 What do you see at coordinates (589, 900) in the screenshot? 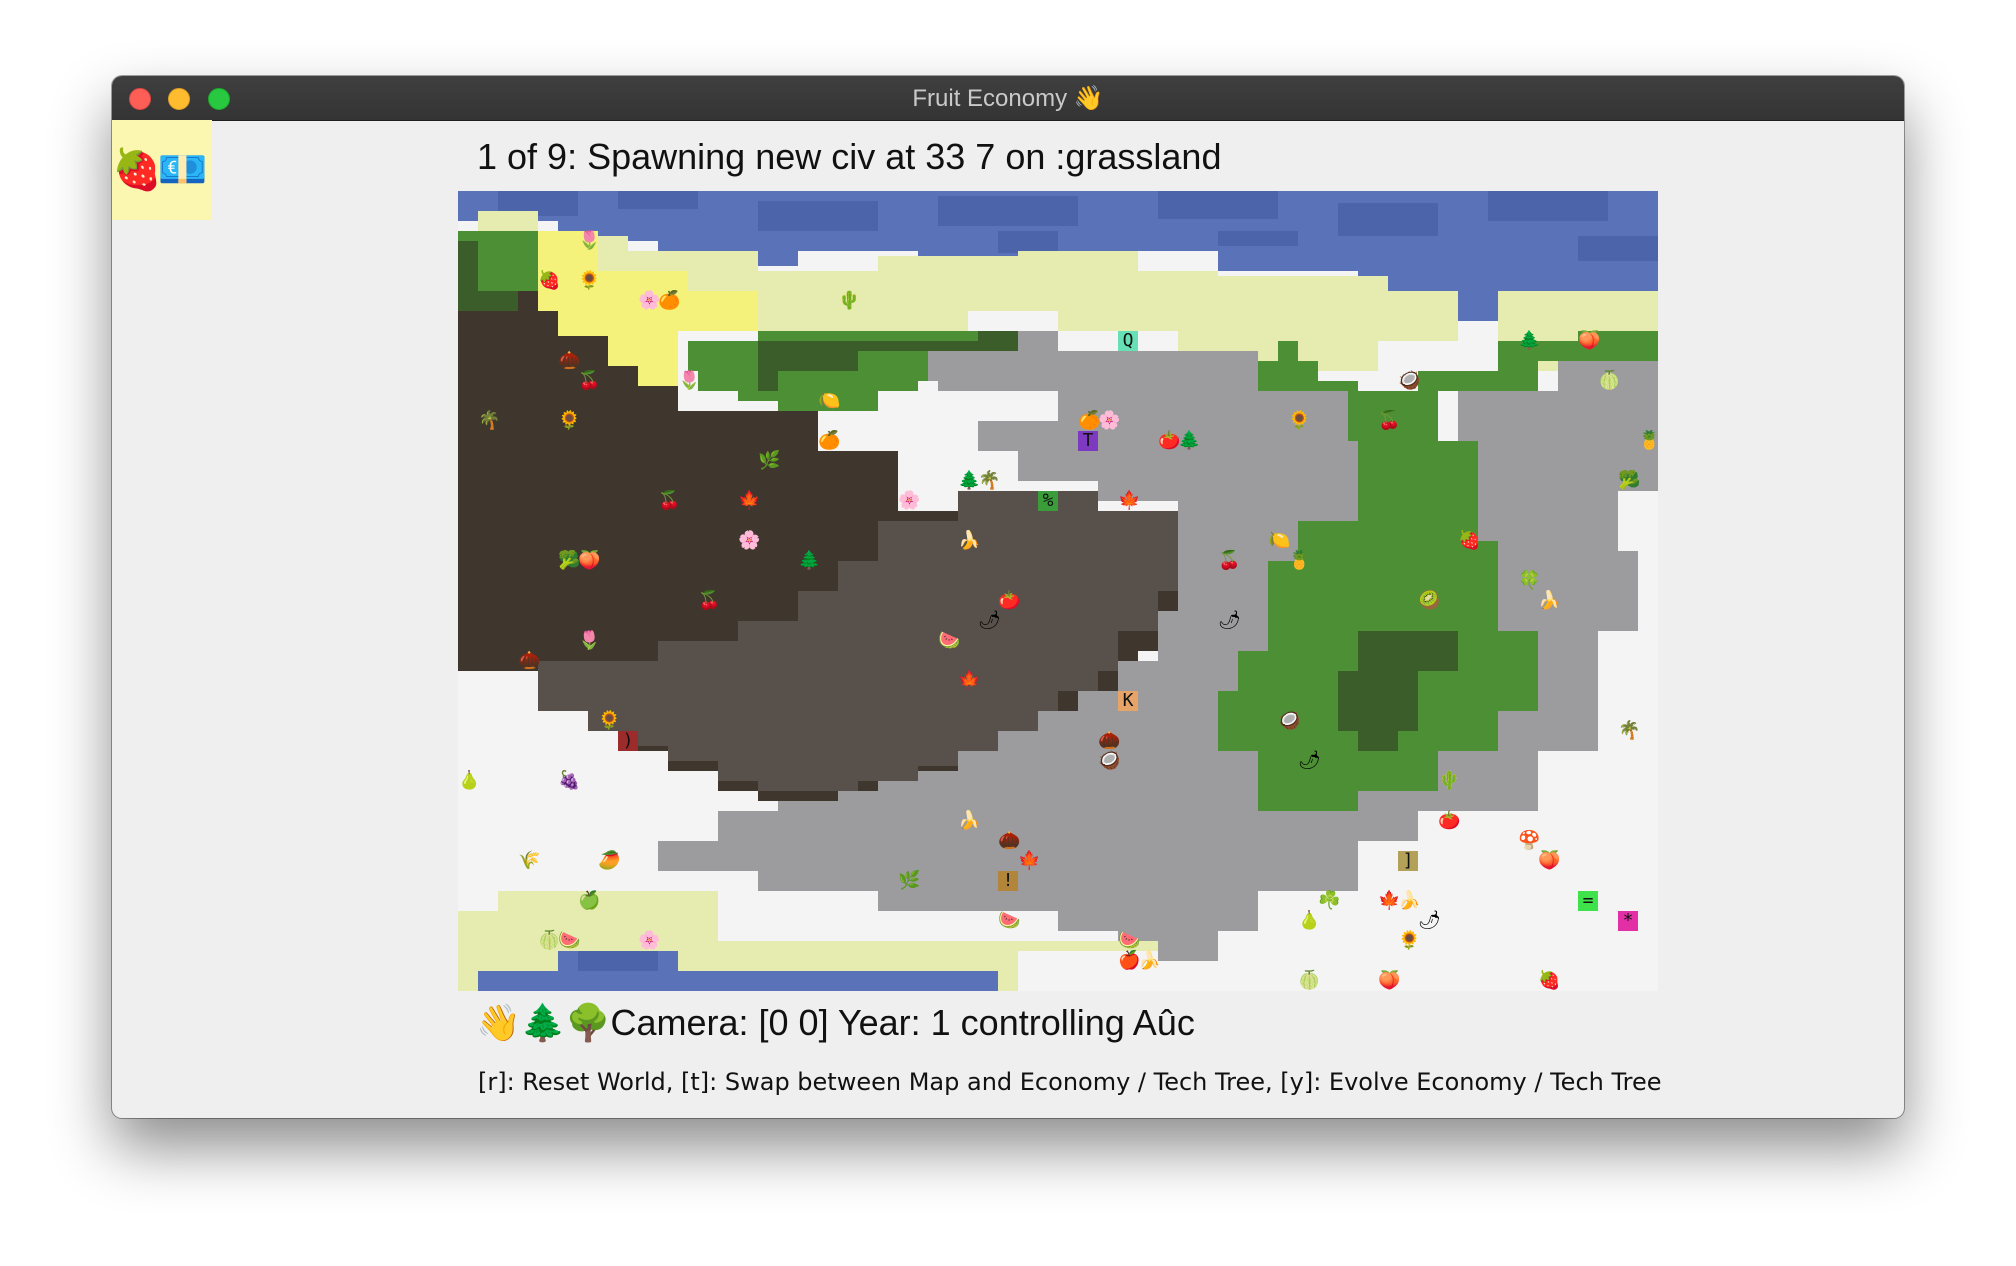
I see `resource-icon: 🍏` at bounding box center [589, 900].